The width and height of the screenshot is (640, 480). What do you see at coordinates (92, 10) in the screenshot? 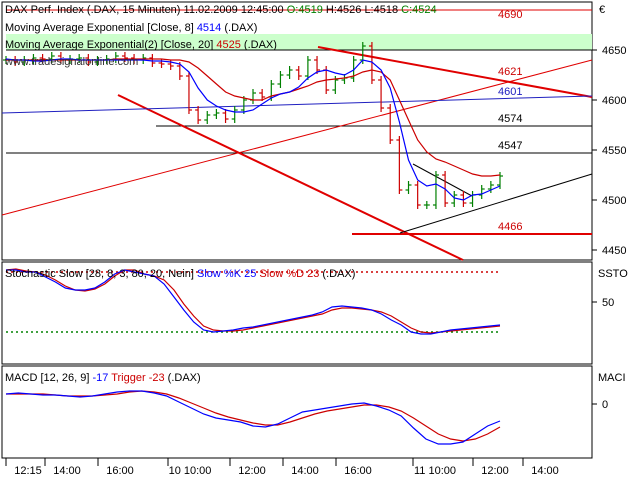
I see `header-title: DAX Perf. Index (.DAX, 15 Minuten)` at bounding box center [92, 10].